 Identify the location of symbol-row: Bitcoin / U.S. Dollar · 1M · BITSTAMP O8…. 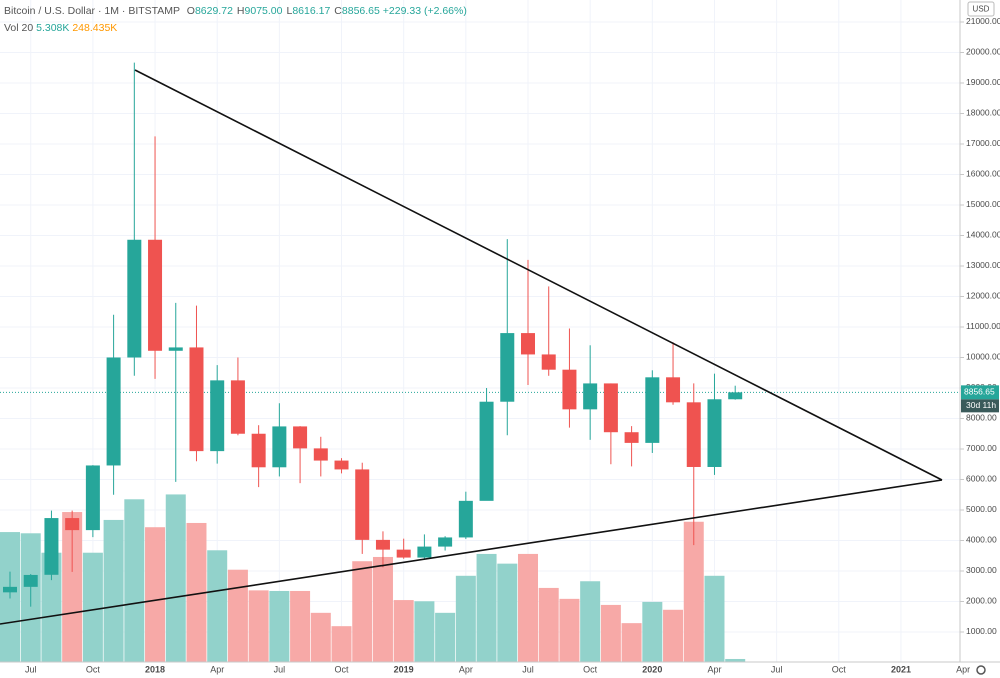
(235, 11).